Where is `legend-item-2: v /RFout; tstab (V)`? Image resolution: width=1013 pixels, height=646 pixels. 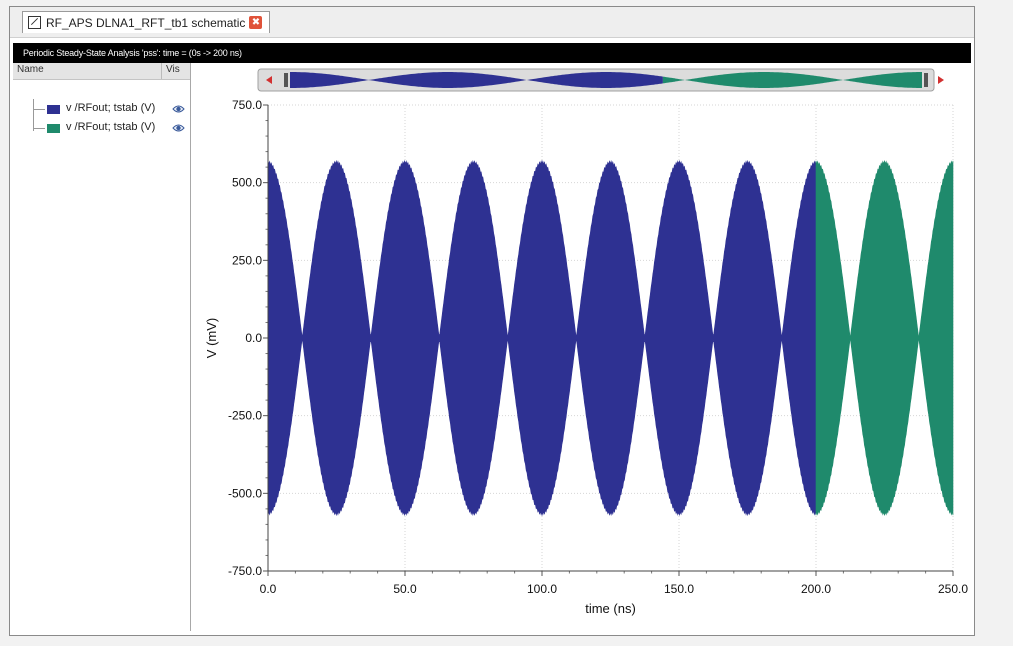 legend-item-2: v /RFout; tstab (V) is located at coordinates (102, 128).